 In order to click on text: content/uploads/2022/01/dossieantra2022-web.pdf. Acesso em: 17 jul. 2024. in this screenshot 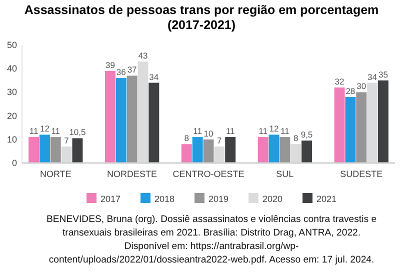, I will do `click(211, 260)`.